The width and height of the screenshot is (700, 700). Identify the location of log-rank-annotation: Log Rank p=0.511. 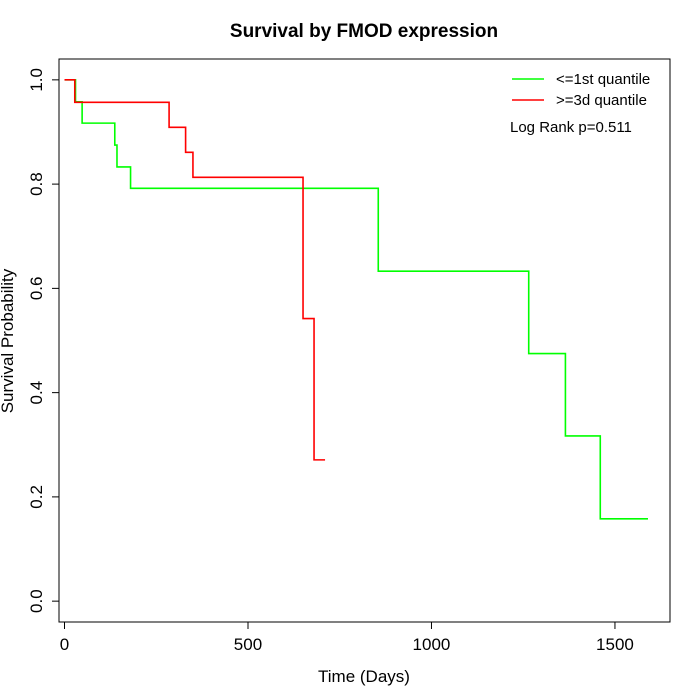
(571, 127).